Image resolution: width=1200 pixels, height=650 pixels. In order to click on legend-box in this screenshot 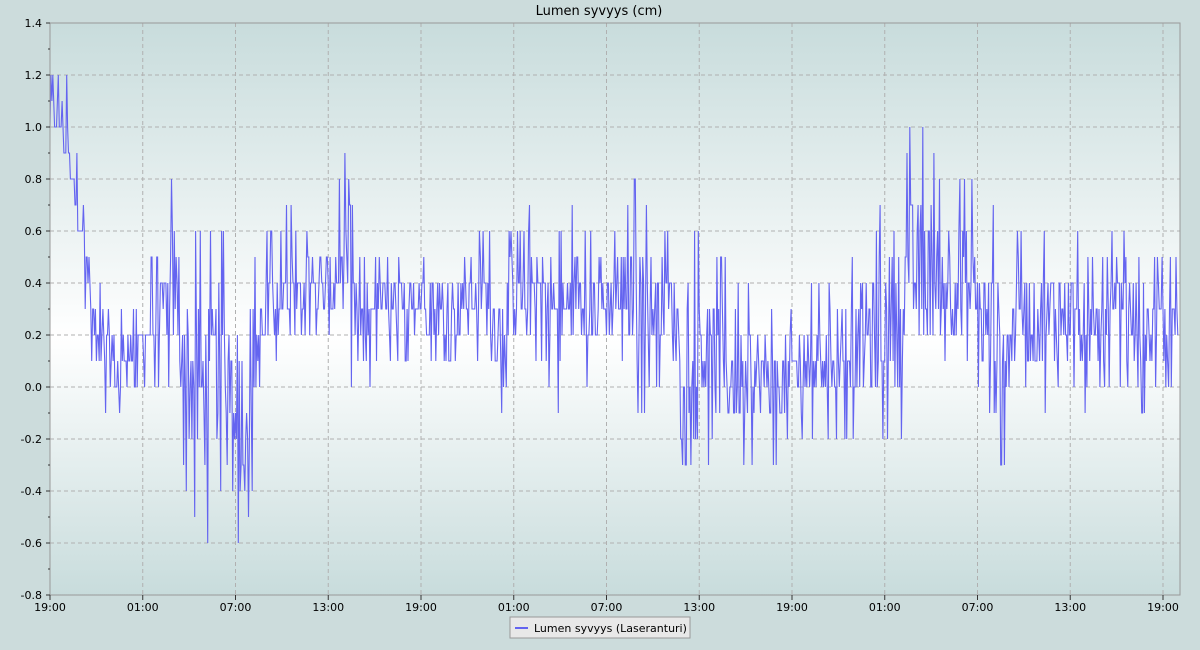, I will do `click(600, 627)`.